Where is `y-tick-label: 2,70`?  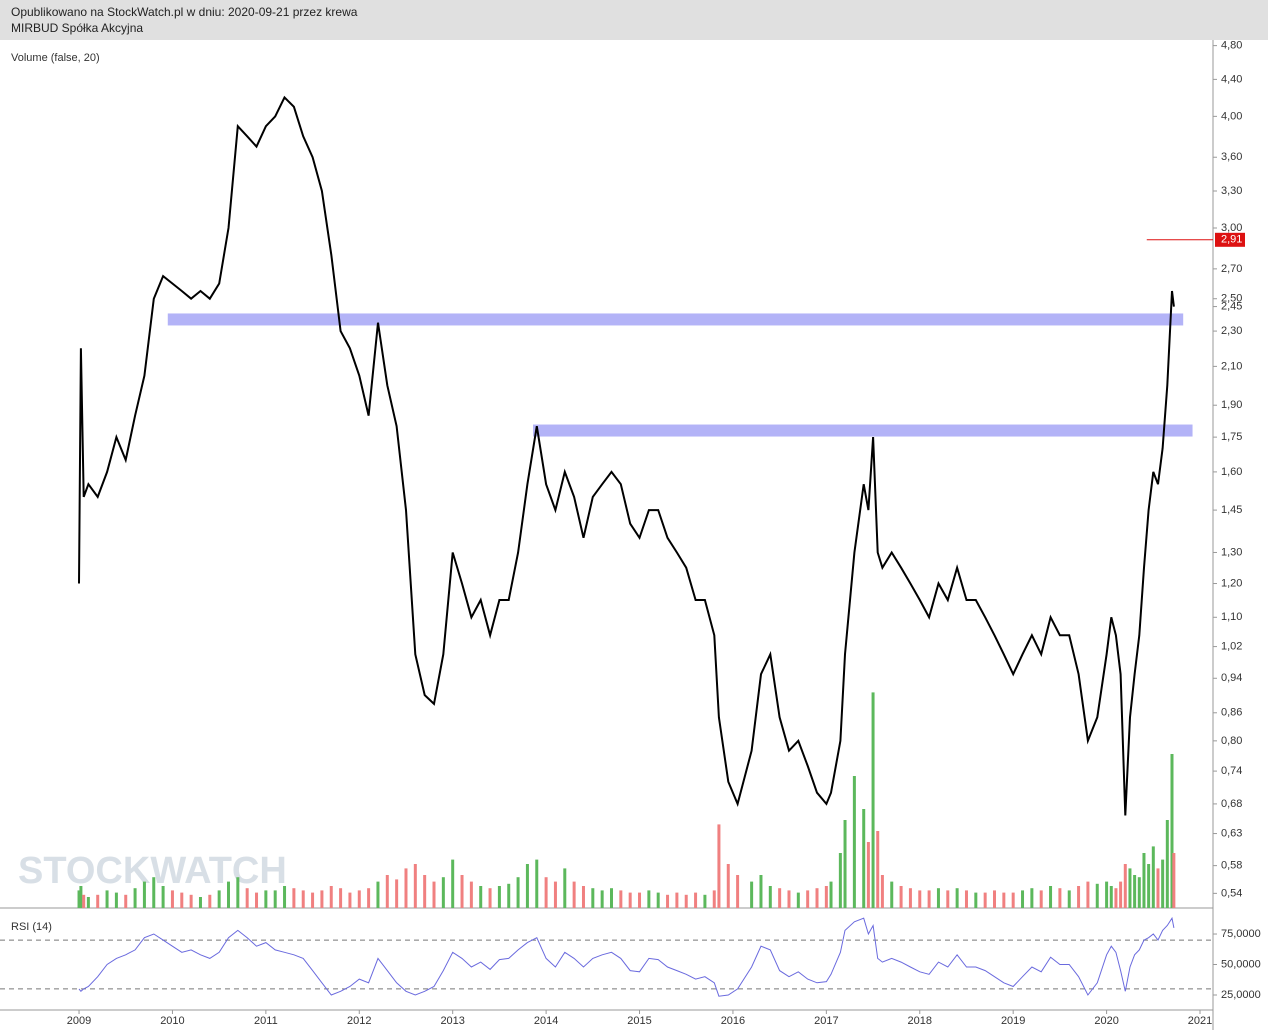
y-tick-label: 2,70 is located at coordinates (1231, 269).